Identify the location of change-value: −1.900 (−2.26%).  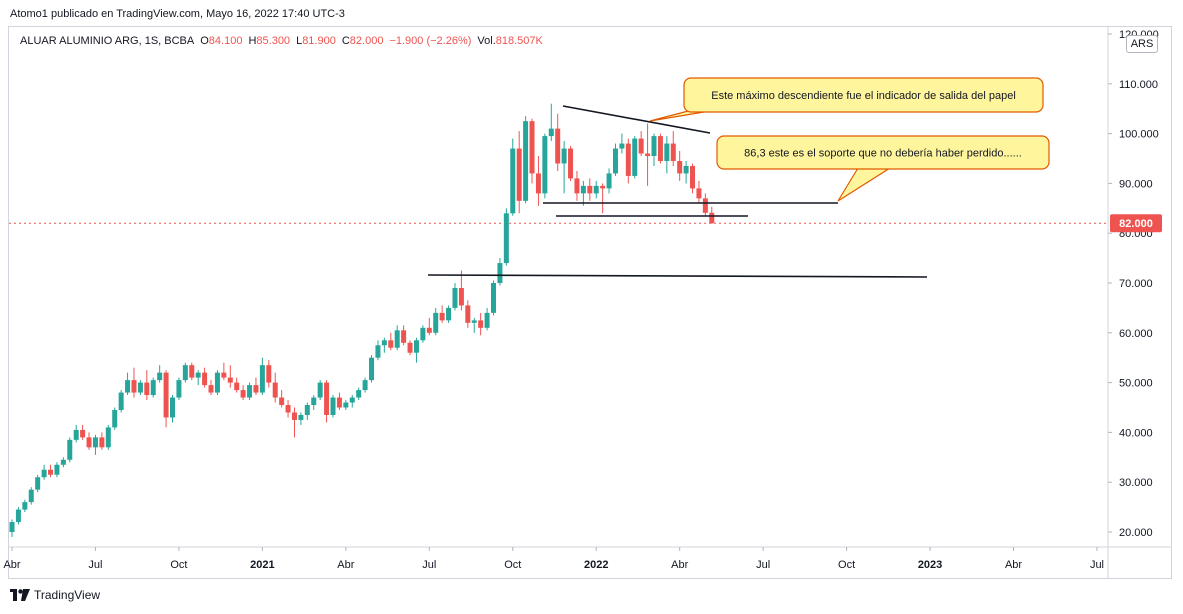
(430, 41).